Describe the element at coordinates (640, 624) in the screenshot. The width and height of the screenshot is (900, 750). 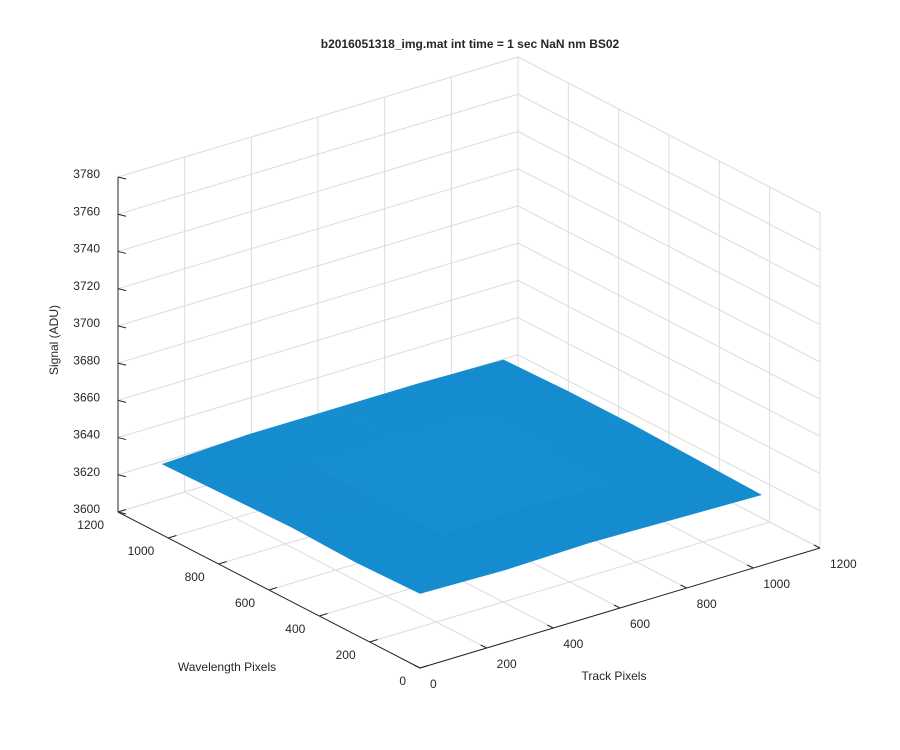
I see `x-tick-label: 600` at that location.